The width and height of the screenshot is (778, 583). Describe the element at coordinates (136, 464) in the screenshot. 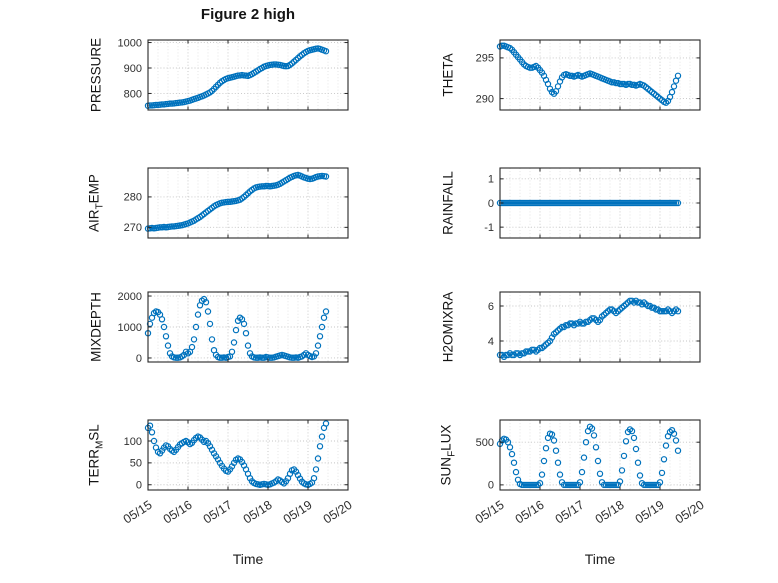

I see `y-tick-label: 50` at that location.